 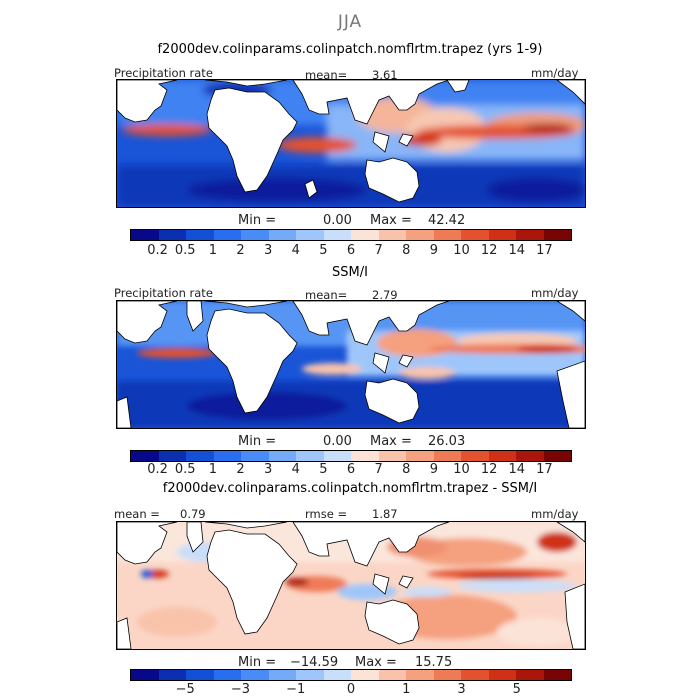 What do you see at coordinates (193, 514) in the screenshot?
I see `panel3-mean-value: 0.79` at bounding box center [193, 514].